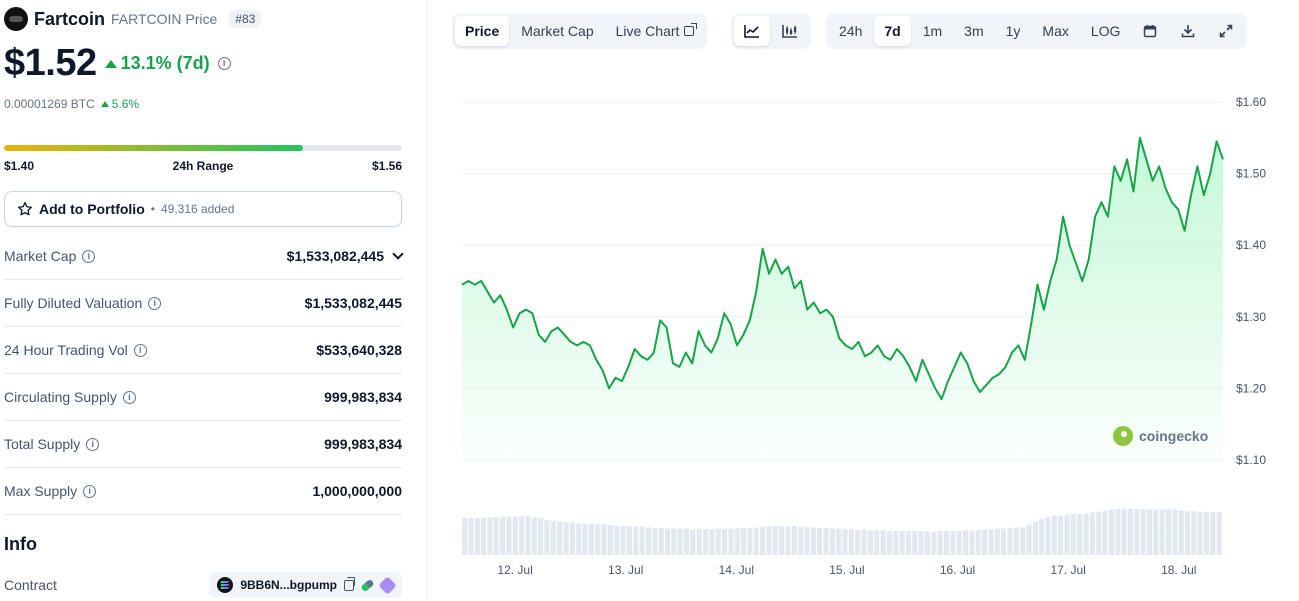 This screenshot has width=1299, height=601. I want to click on contract-address-chip: 9BB6N...bgpump, so click(305, 585).